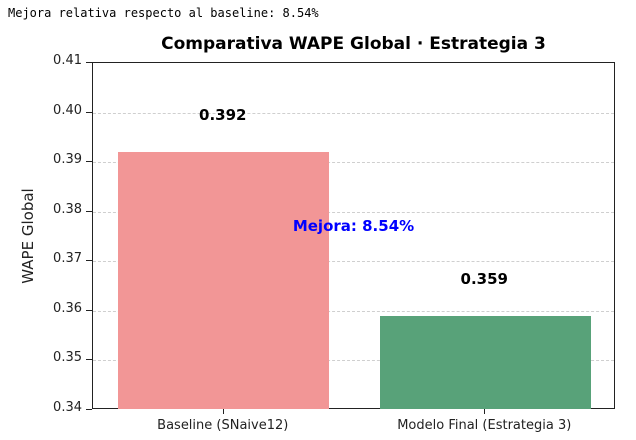 The width and height of the screenshot is (636, 440). I want to click on y-tick-label: 0.36, so click(67, 308).